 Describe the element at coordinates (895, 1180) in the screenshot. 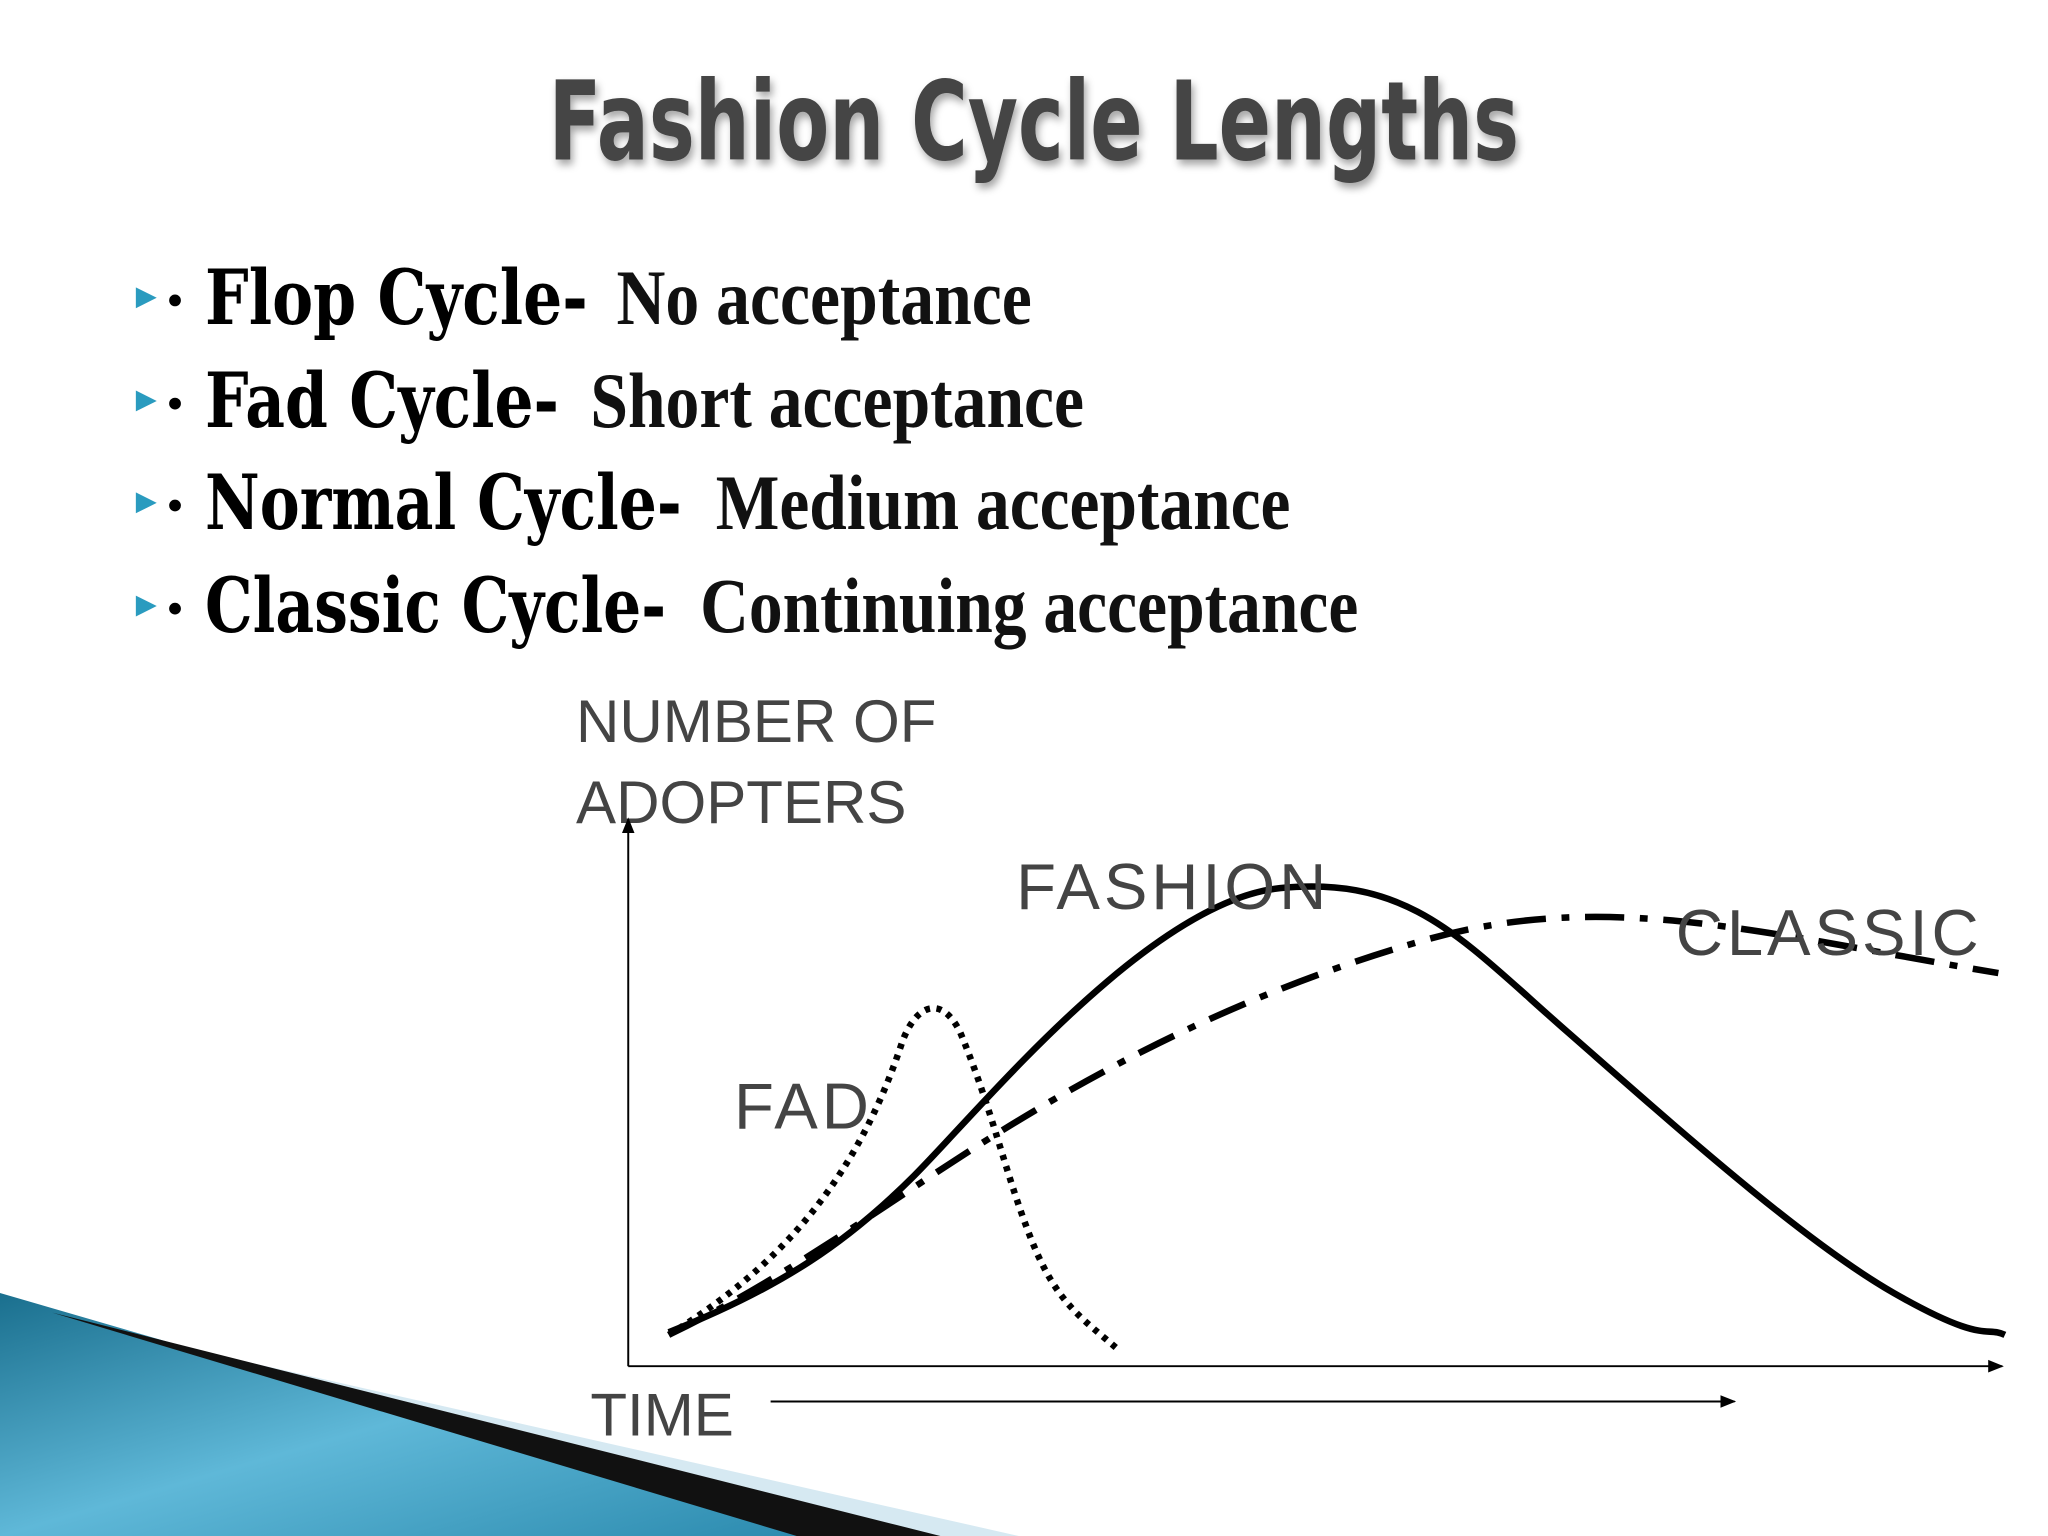

I see `fad-curve` at that location.